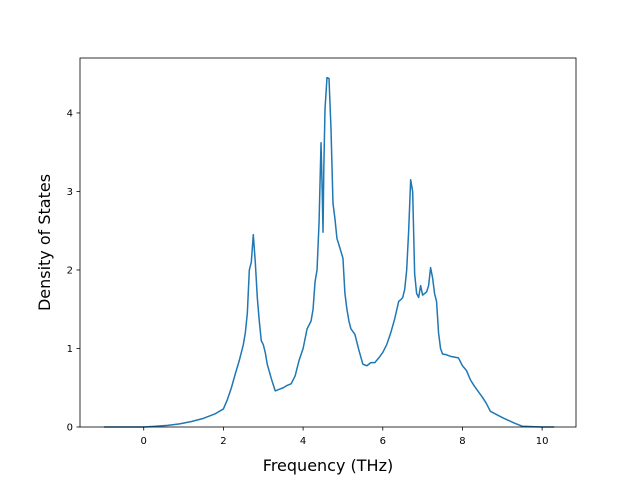  What do you see at coordinates (70, 270) in the screenshot?
I see `y-tick-label: 2` at bounding box center [70, 270].